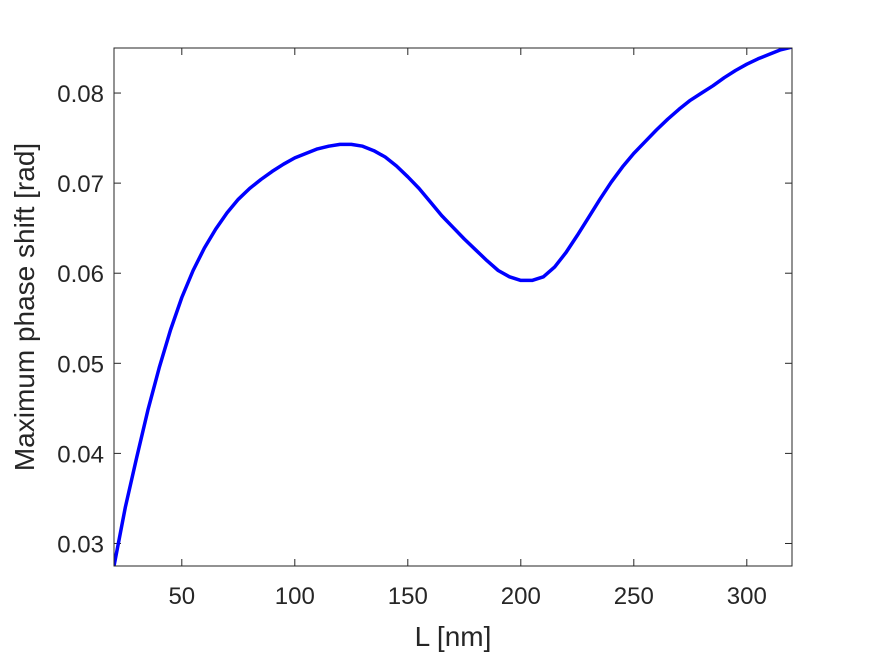 The image size is (875, 656). I want to click on y-tick-label: 0.07, so click(80, 184).